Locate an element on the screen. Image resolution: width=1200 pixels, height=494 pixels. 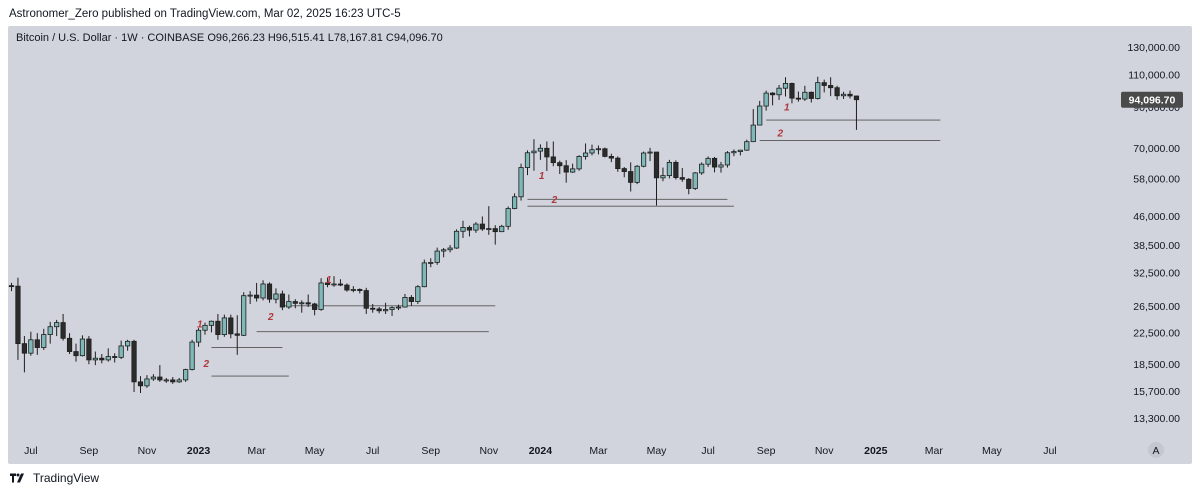
footer-brand: TradingView is located at coordinates (54, 478).